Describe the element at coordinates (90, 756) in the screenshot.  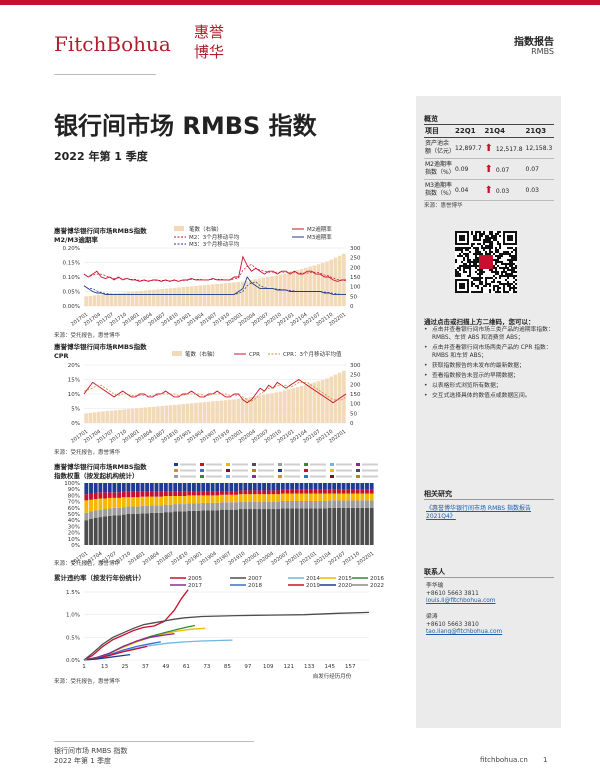
I see `footer-left: 银行间市场 RMBS 指数 2022 年第 1 季度` at that location.